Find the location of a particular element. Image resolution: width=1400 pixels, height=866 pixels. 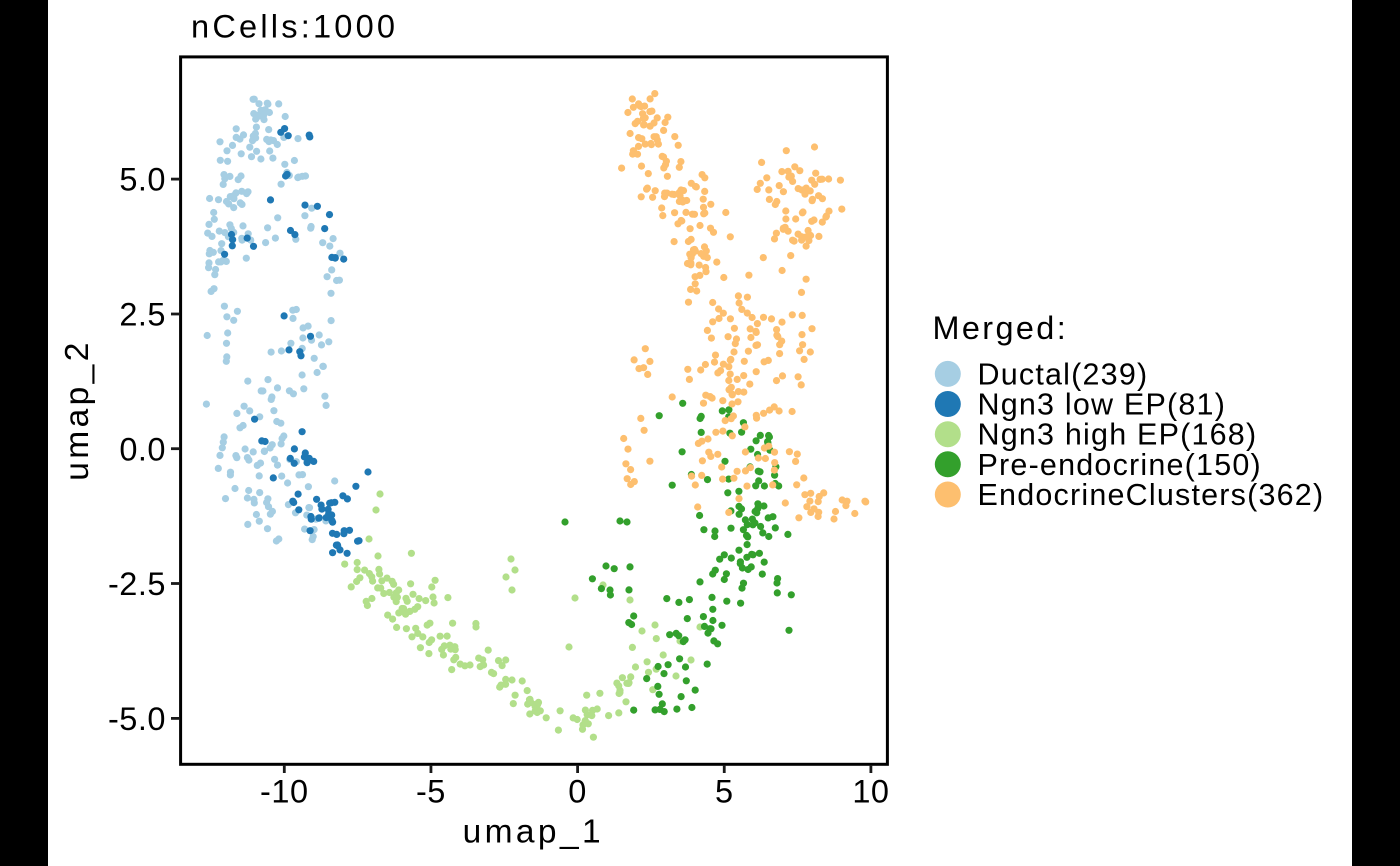

svg-text: Pre-endocrine(150) is located at coordinates (1120, 465).